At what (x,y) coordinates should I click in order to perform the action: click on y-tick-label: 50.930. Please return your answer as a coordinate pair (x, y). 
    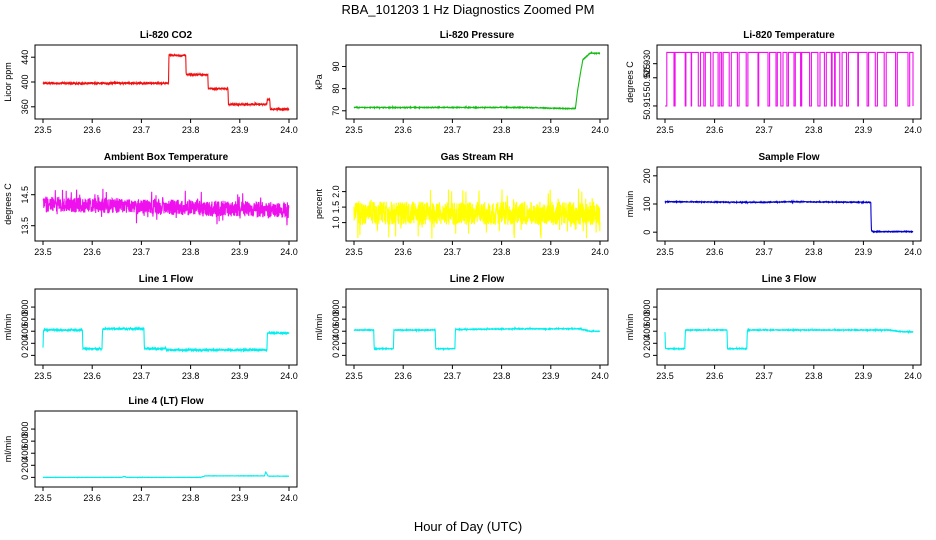
    Looking at the image, I should click on (647, 64).